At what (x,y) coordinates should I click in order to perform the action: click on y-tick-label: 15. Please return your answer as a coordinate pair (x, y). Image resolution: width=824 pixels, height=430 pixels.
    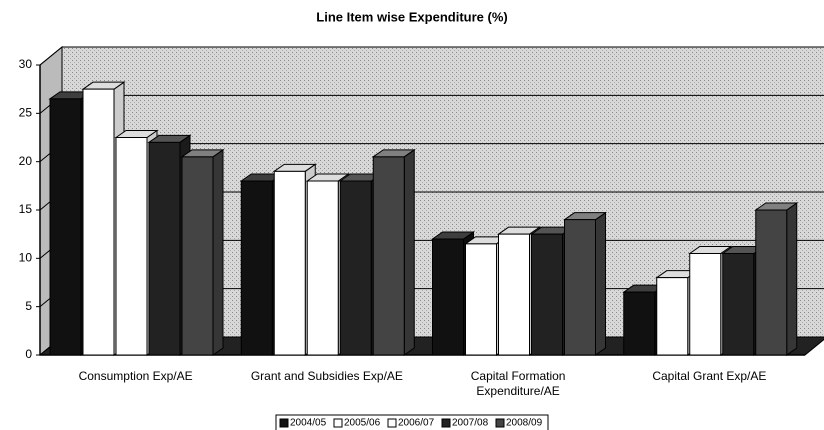
    Looking at the image, I should click on (26, 209).